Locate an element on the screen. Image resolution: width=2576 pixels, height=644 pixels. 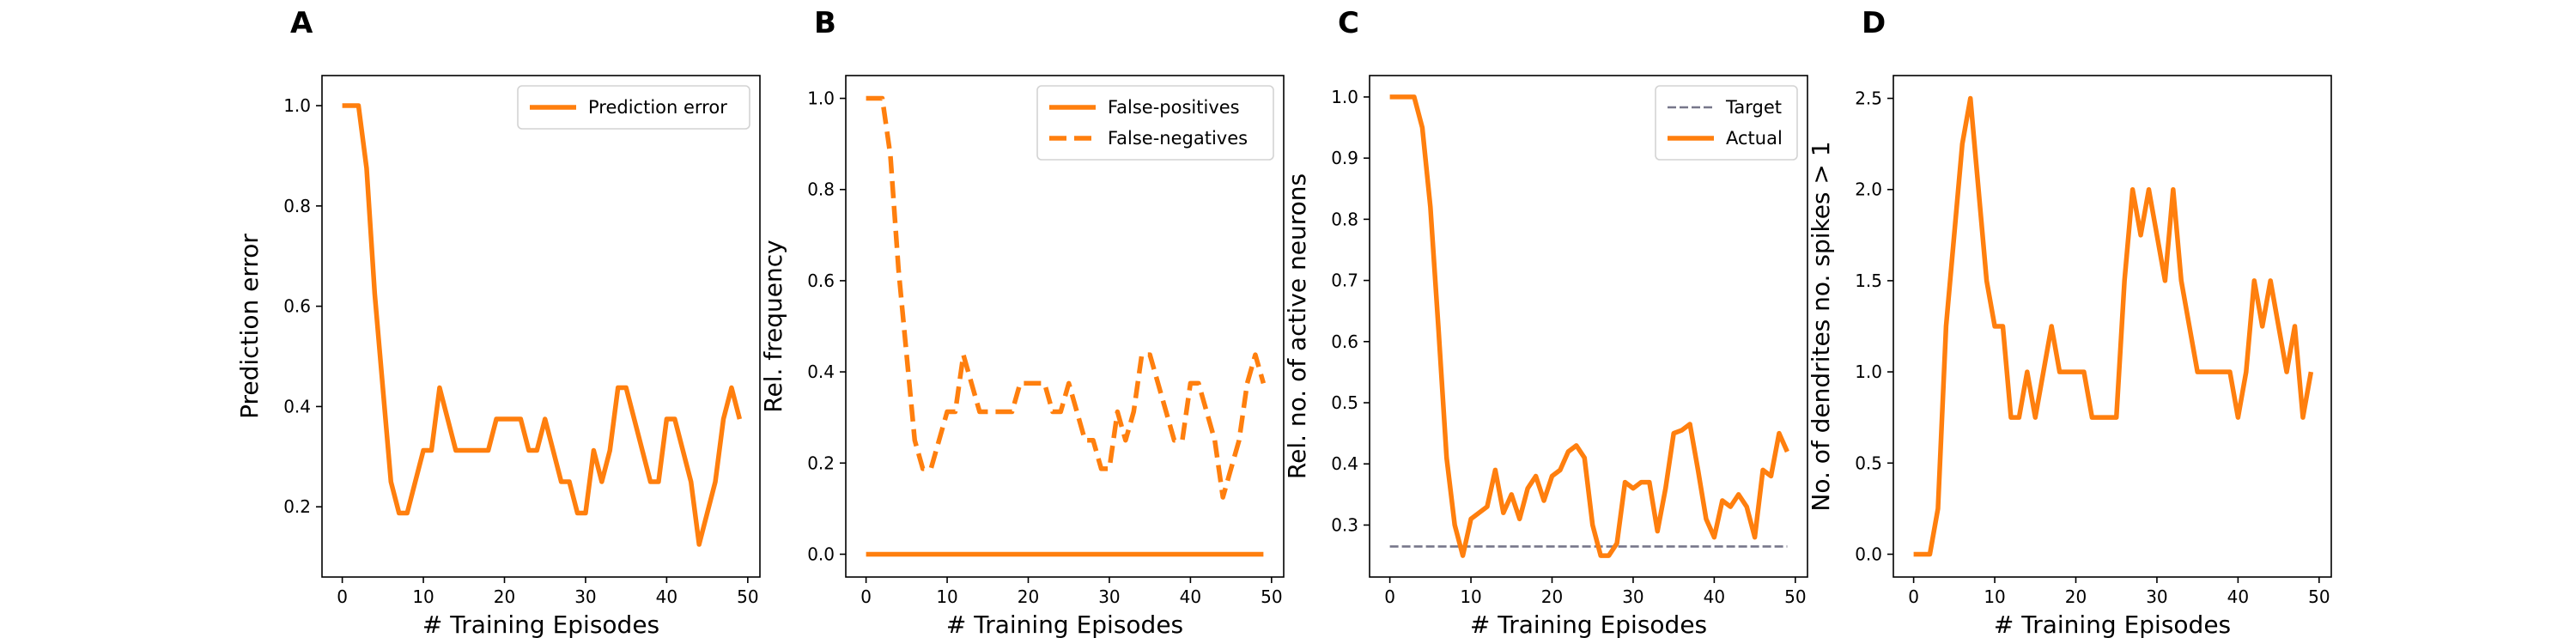
legend: Target Actual is located at coordinates (1726, 123).